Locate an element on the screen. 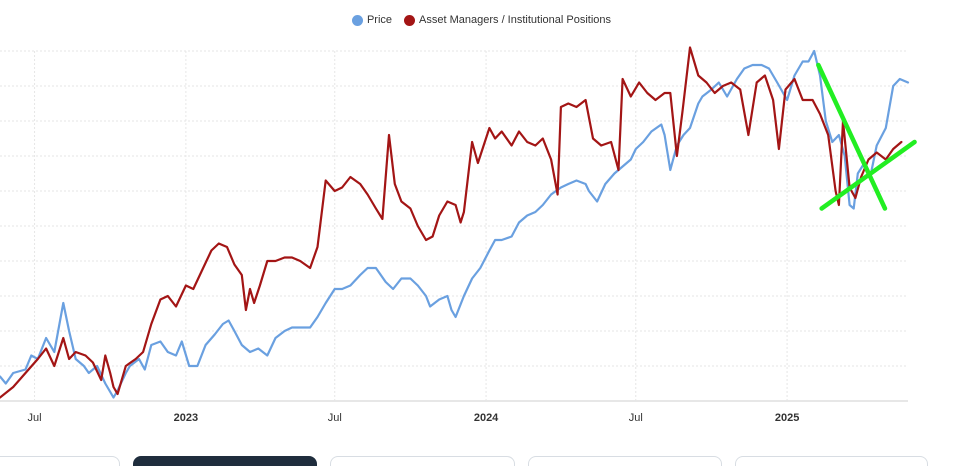 The height and width of the screenshot is (466, 963). legend-label-price: Price is located at coordinates (379, 20).